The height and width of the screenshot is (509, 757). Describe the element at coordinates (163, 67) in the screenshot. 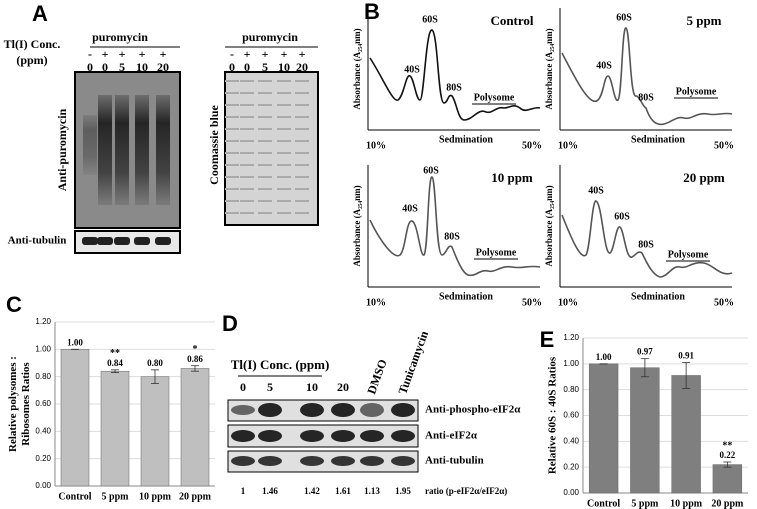

I see `lane-conc: 20` at that location.